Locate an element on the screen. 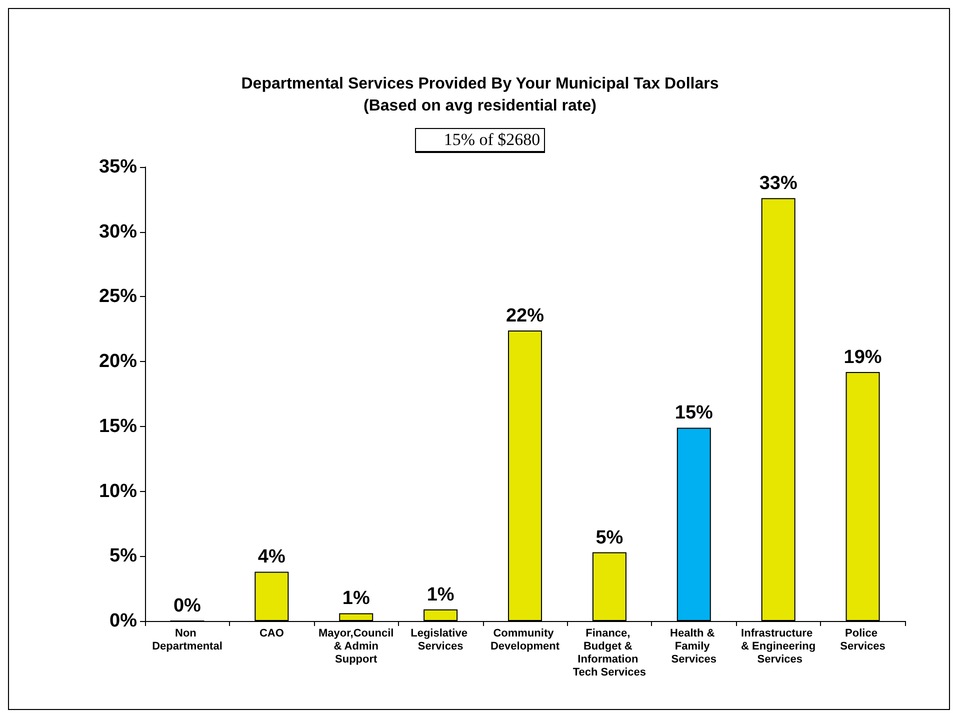 The width and height of the screenshot is (960, 721). x-tick-label: Legislative Services is located at coordinates (440, 640).